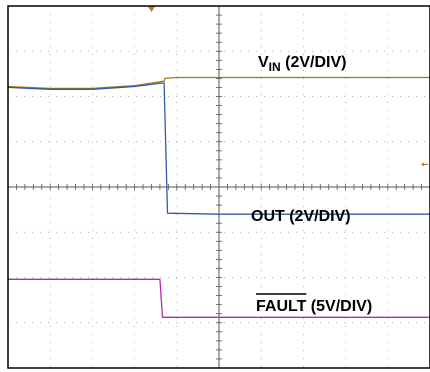  Describe the element at coordinates (219, 298) in the screenshot. I see `trace-fault` at that location.